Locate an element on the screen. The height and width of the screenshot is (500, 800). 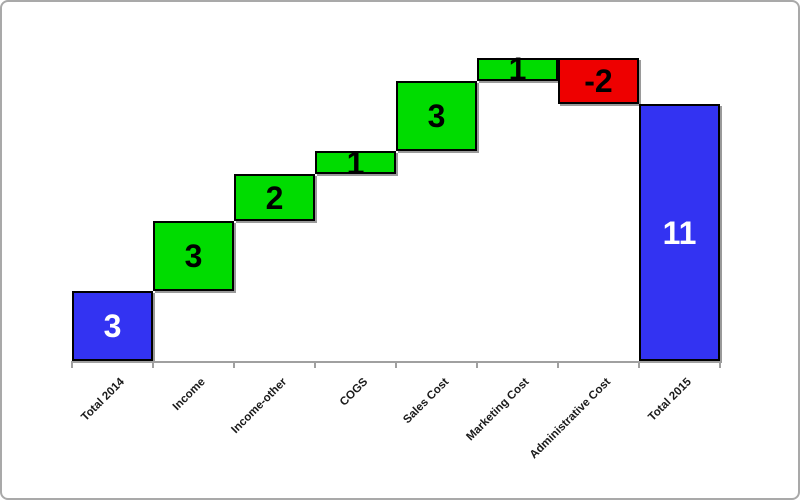
waterfall-bar-total-2014: 3 is located at coordinates (112, 326).